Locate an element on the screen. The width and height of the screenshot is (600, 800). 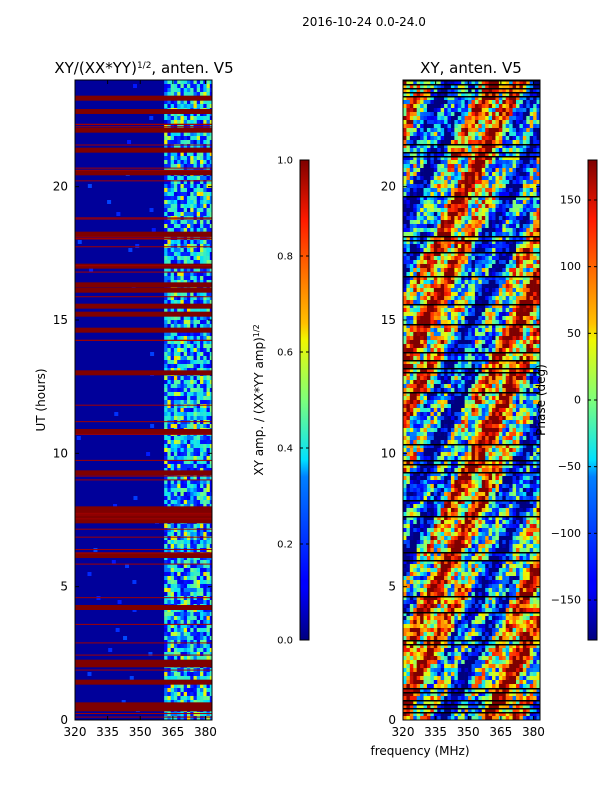
left-flagged-line is located at coordinates (143, 670).